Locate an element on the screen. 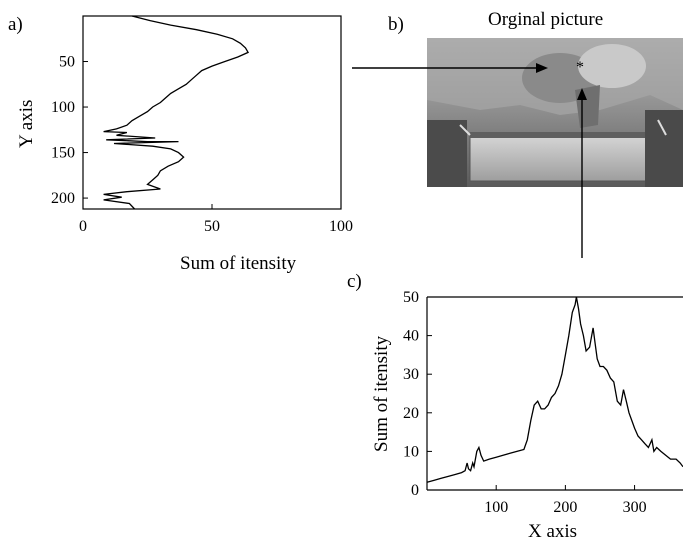 Image resolution: width=683 pixels, height=542 pixels. chart-a-ytick-label-2: 150 is located at coordinates (63, 153).